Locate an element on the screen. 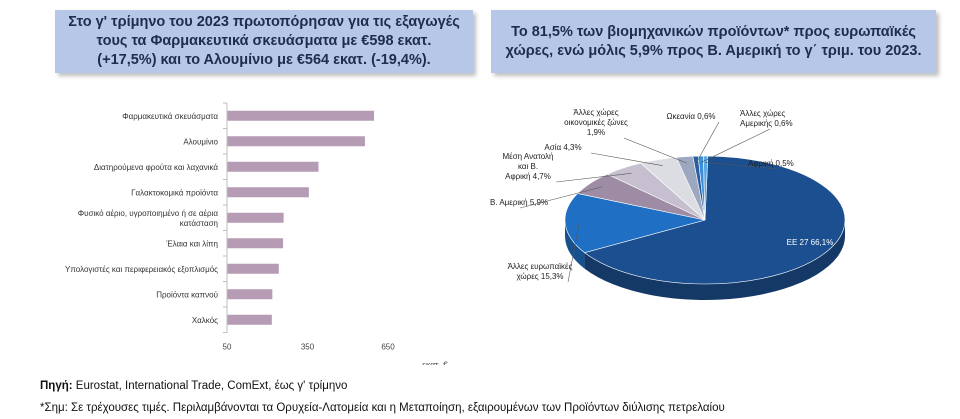 The image size is (960, 419). x-tick-label: 650 is located at coordinates (388, 347).